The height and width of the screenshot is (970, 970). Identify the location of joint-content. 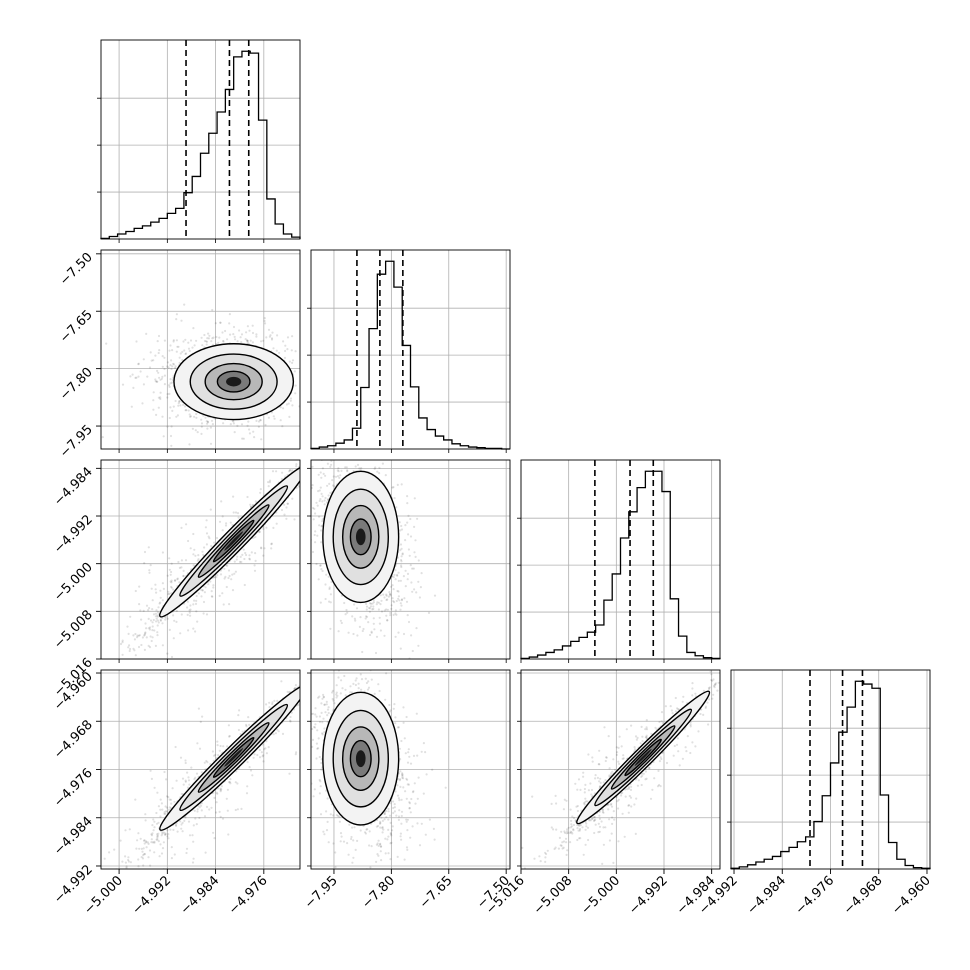
(207, 375).